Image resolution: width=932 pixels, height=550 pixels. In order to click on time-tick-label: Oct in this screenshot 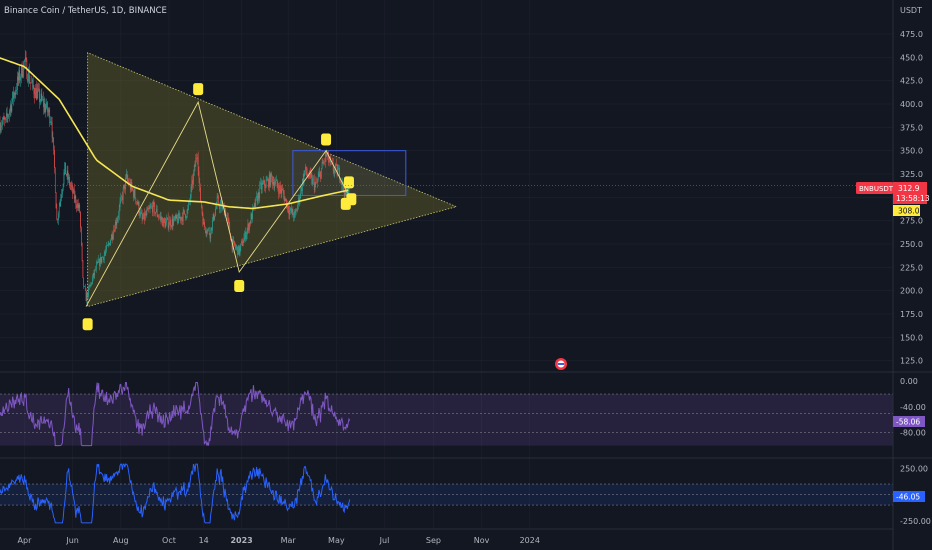, I will do `click(169, 540)`.